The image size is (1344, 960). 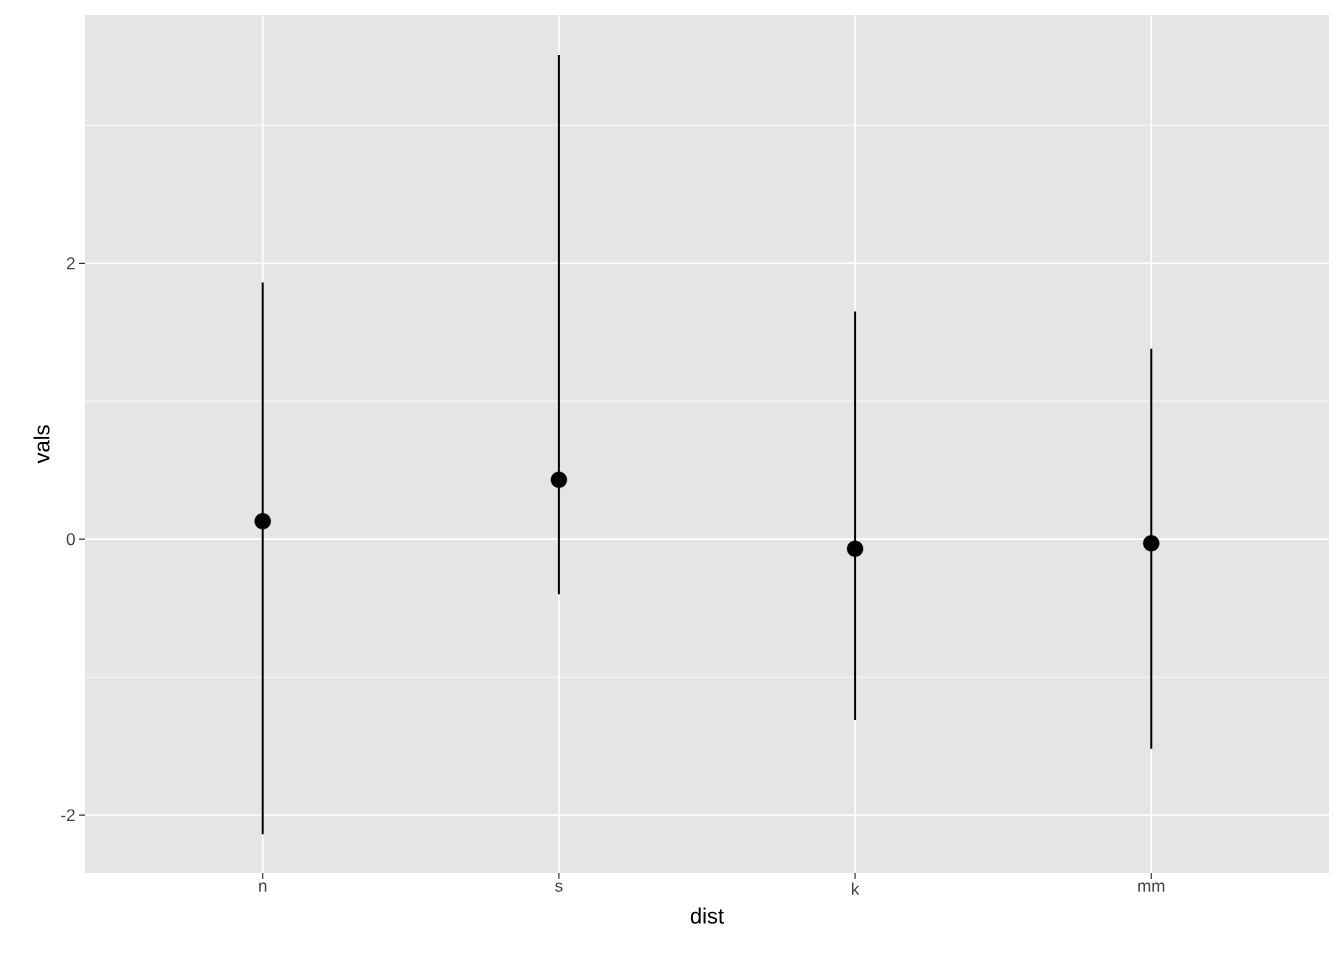 I want to click on x-tick-label: s, so click(x=559, y=887).